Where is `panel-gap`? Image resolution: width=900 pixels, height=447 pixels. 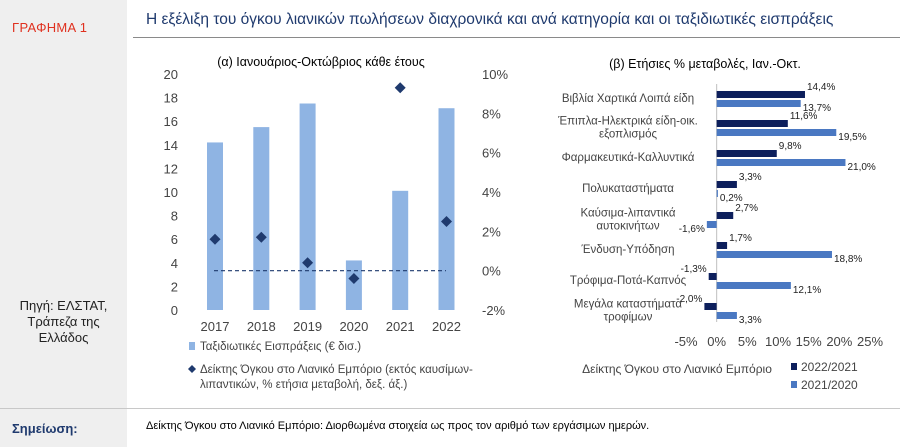 panel-gap is located at coordinates (130, 204).